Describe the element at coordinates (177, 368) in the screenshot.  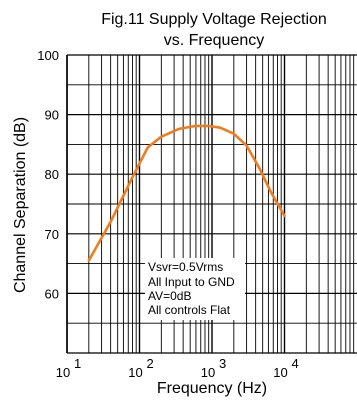
I see `x-tick-labels: 10 1 10 2 10 3 10 4` at that location.